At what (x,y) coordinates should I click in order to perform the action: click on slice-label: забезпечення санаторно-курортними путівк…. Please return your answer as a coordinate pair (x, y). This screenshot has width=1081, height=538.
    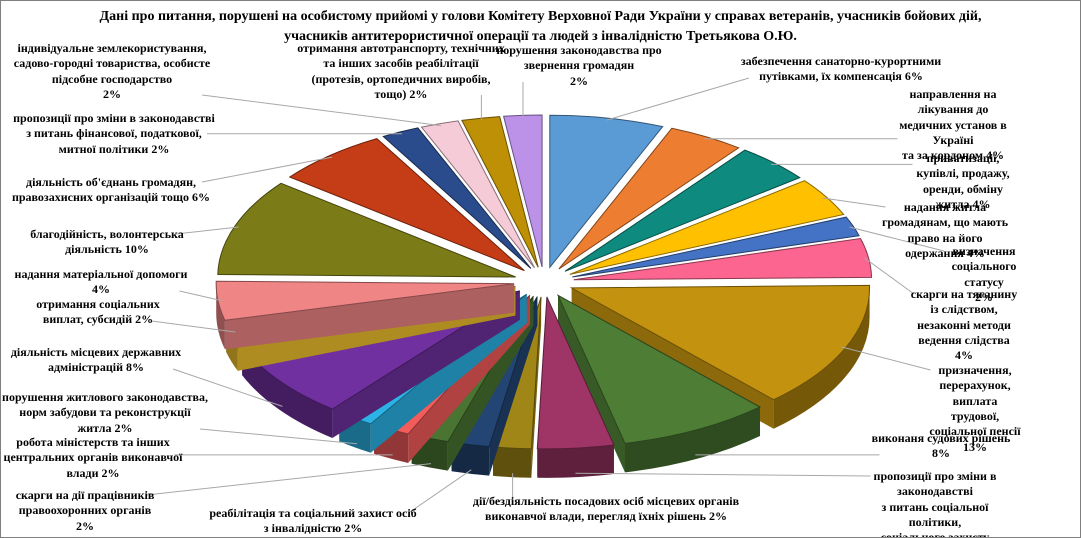
    Looking at the image, I should click on (841, 69).